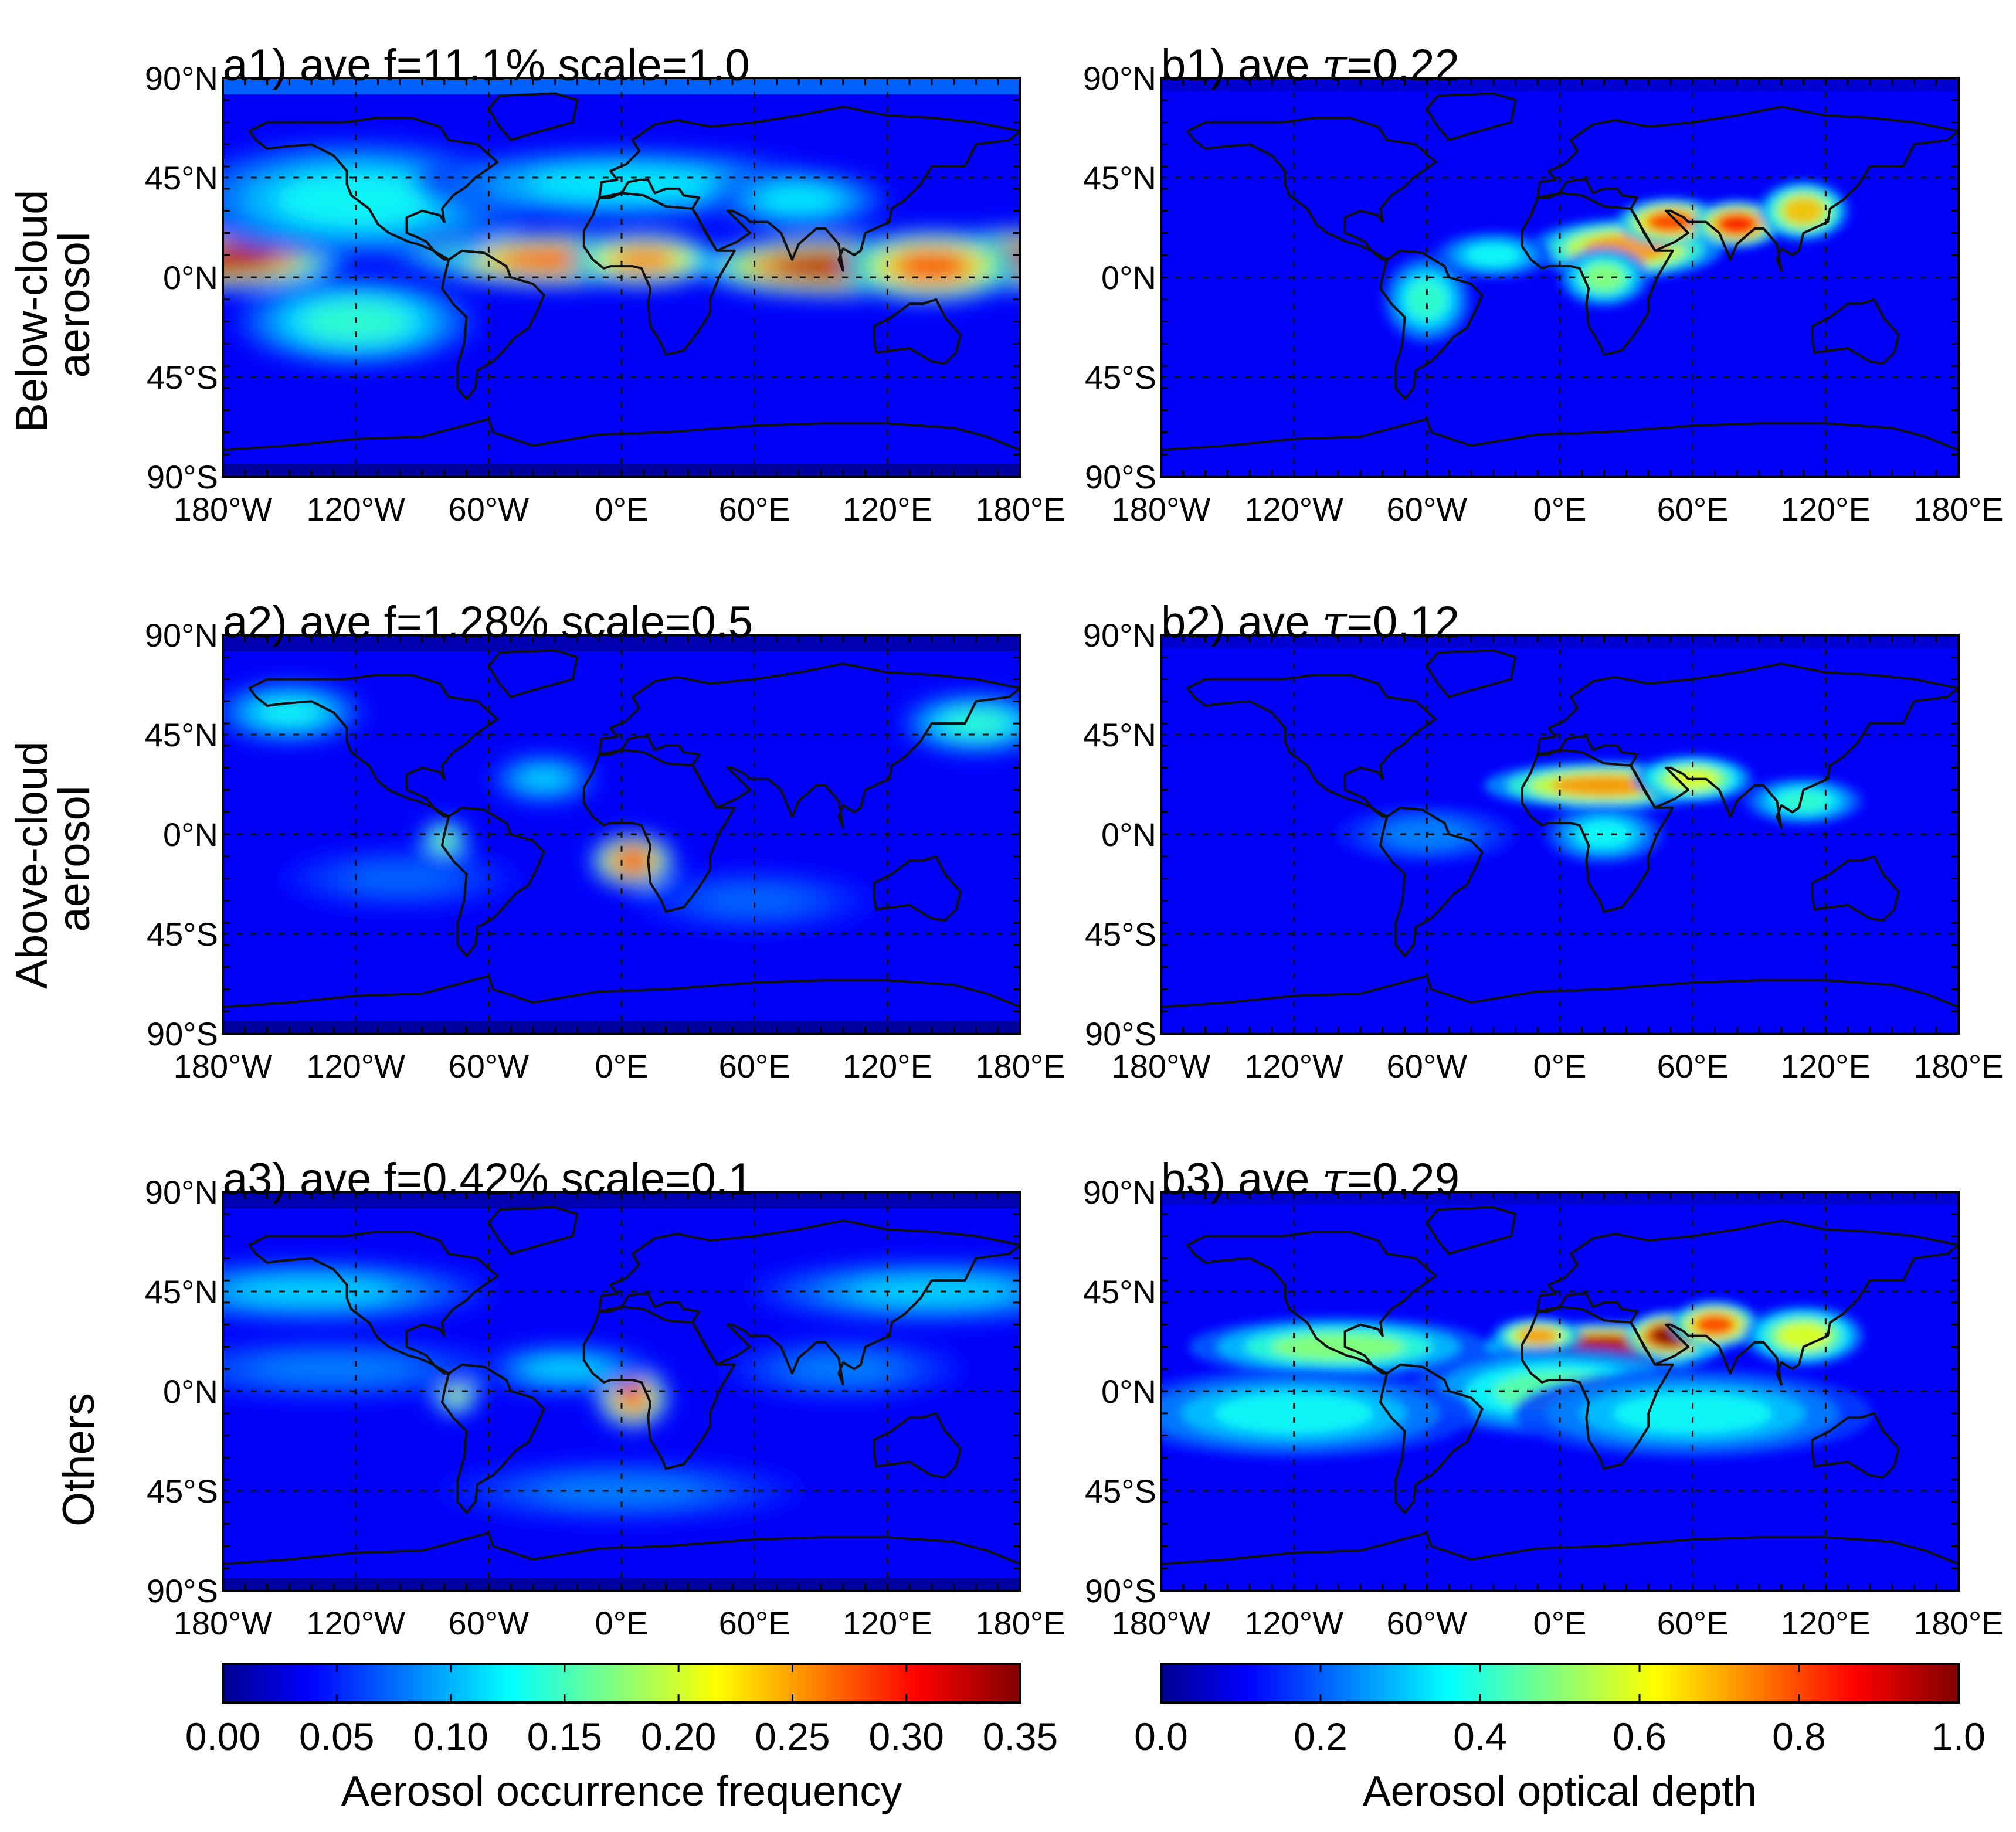 Image resolution: width=2016 pixels, height=1832 pixels. I want to click on panel-title-text: a2) ave f=1.28% scale=0.5, so click(488, 622).